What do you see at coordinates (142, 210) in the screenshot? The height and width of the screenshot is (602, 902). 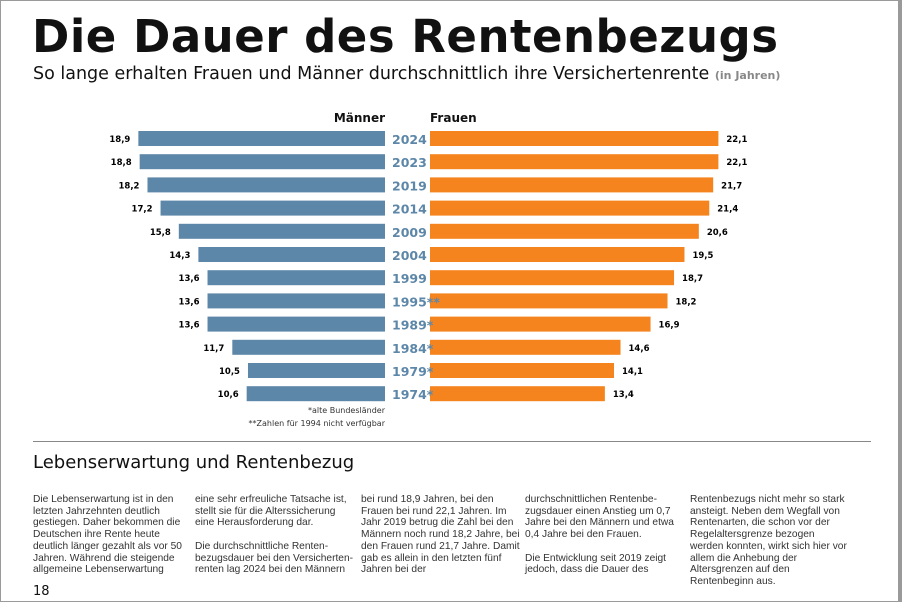 I see `label-men: 17,2` at bounding box center [142, 210].